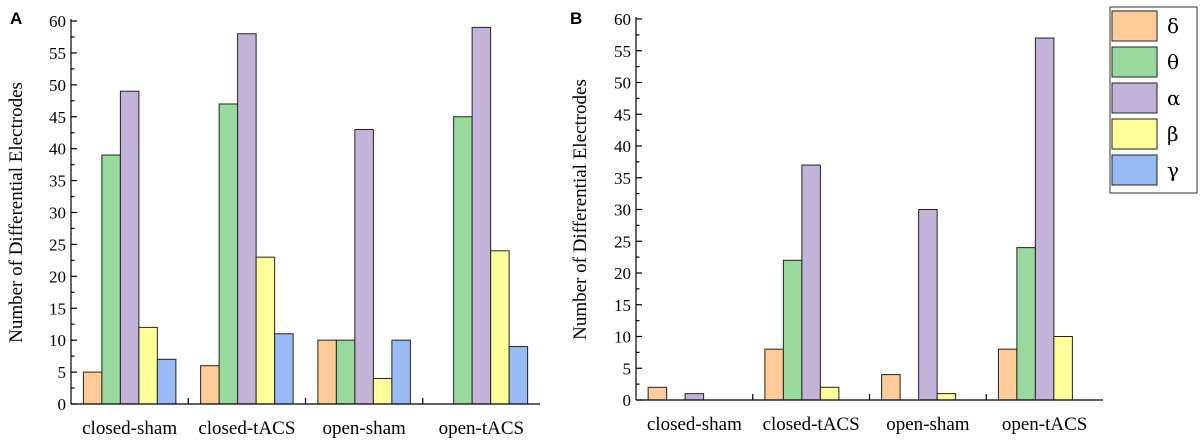 This screenshot has width=1202, height=444. I want to click on legend-label: β, so click(1173, 134).